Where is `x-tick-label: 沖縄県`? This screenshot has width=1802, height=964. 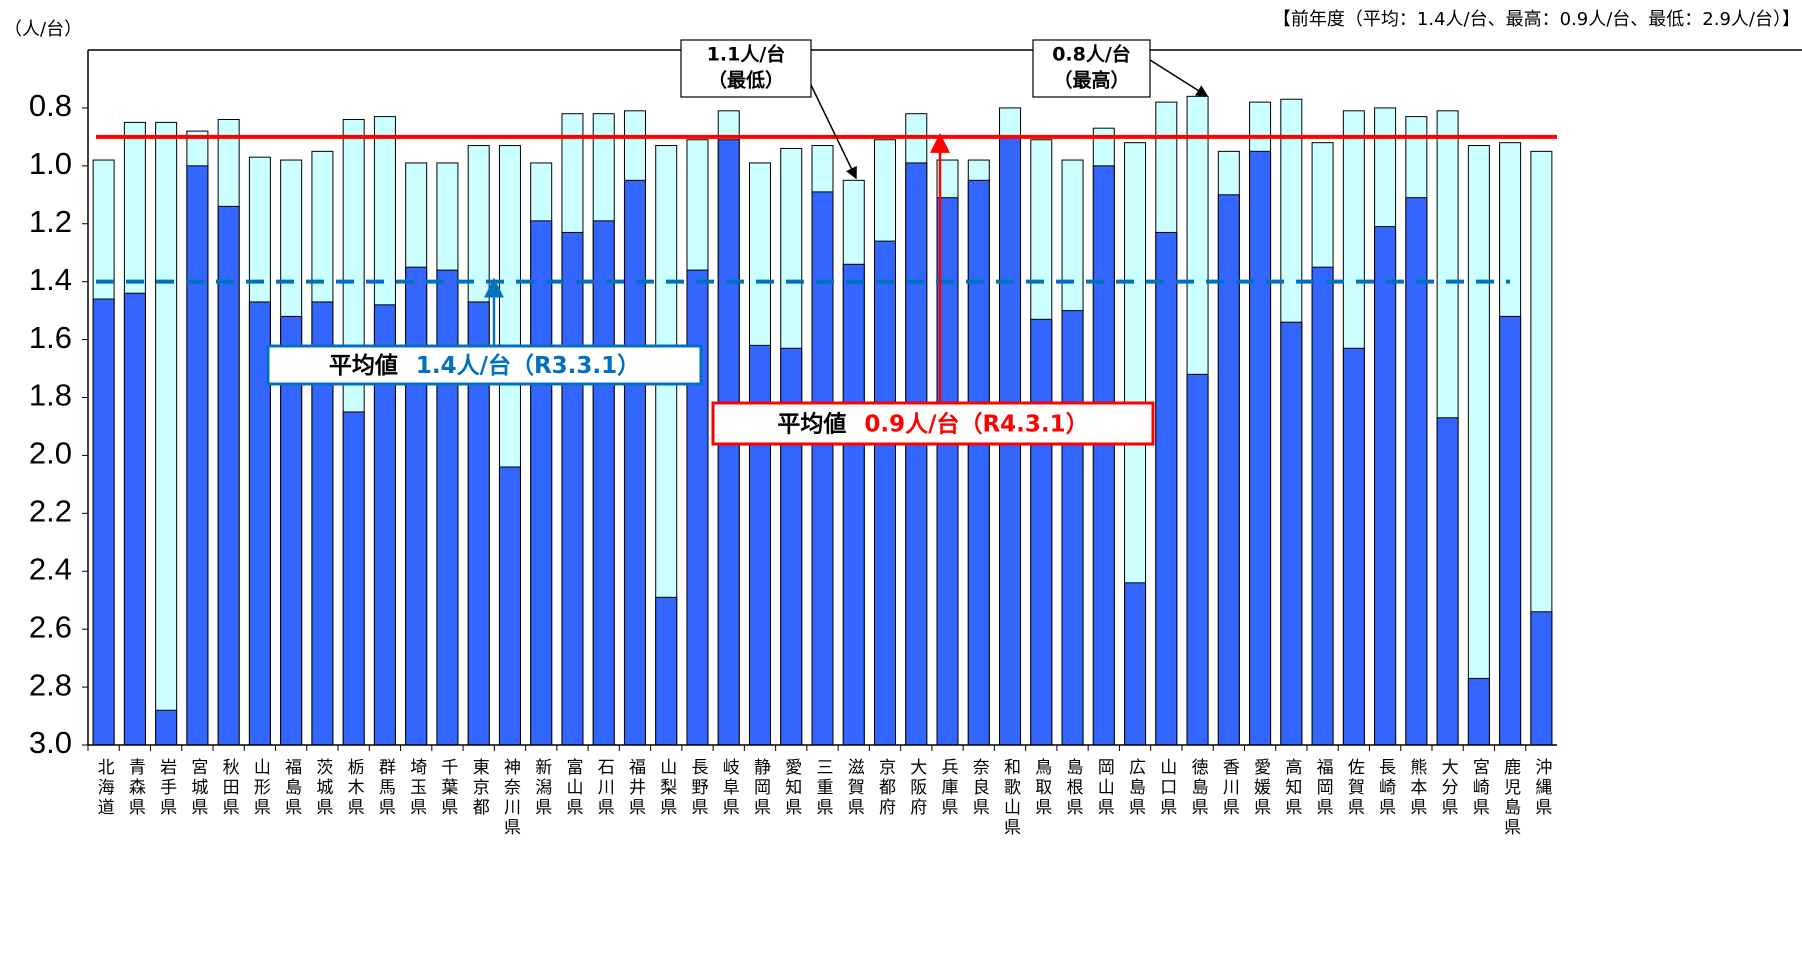
x-tick-label: 沖縄県 is located at coordinates (1541, 788).